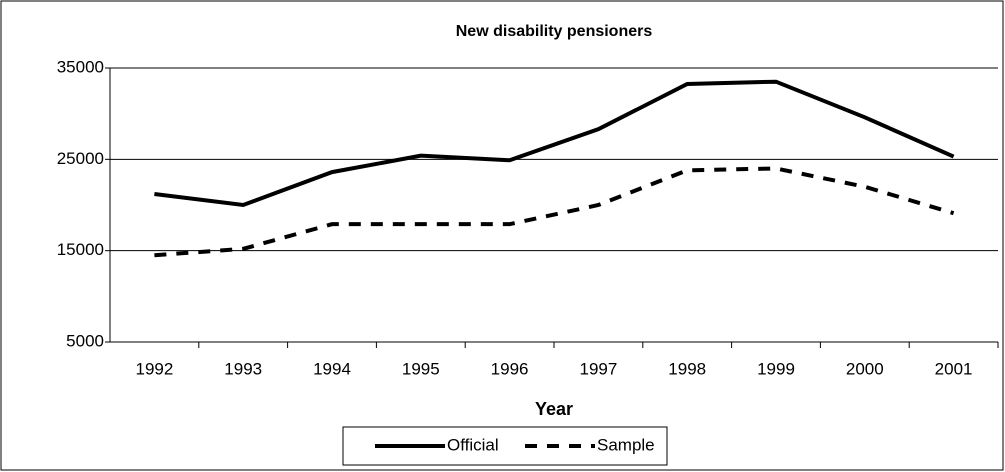  Describe the element at coordinates (554, 409) in the screenshot. I see `x-axis-label: Year` at that location.